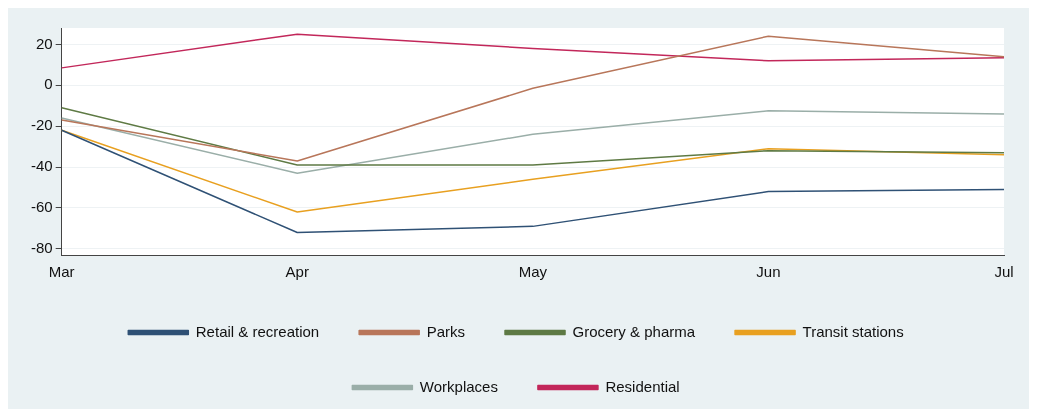 This screenshot has height=417, width=1037. I want to click on legend-label: Parks, so click(446, 331).